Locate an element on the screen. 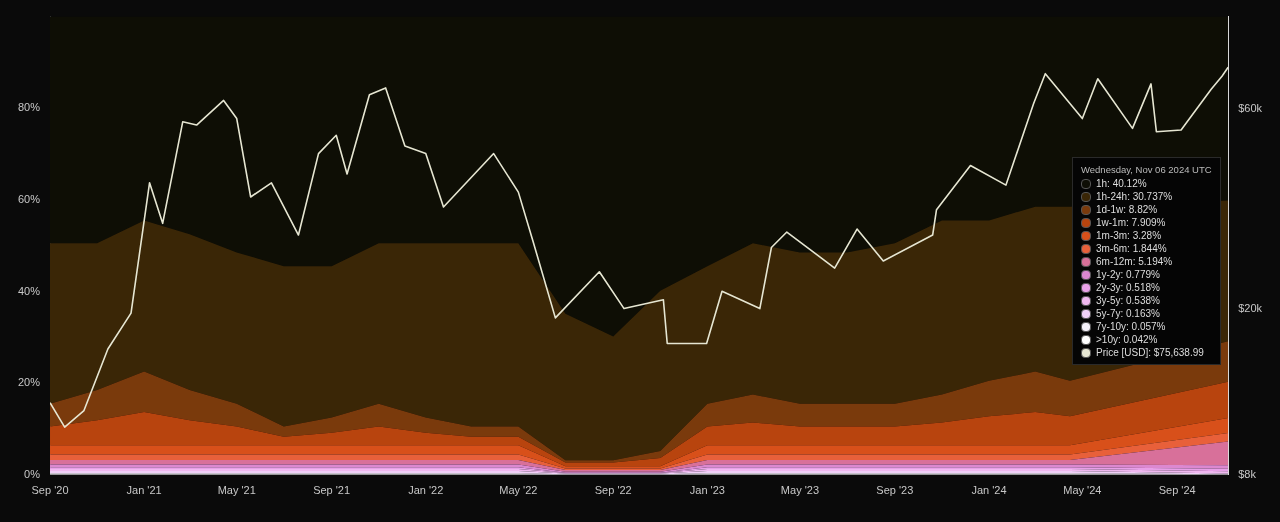 The image size is (1280, 522). annotation: 1d-1w: 8.82% is located at coordinates (1127, 209).